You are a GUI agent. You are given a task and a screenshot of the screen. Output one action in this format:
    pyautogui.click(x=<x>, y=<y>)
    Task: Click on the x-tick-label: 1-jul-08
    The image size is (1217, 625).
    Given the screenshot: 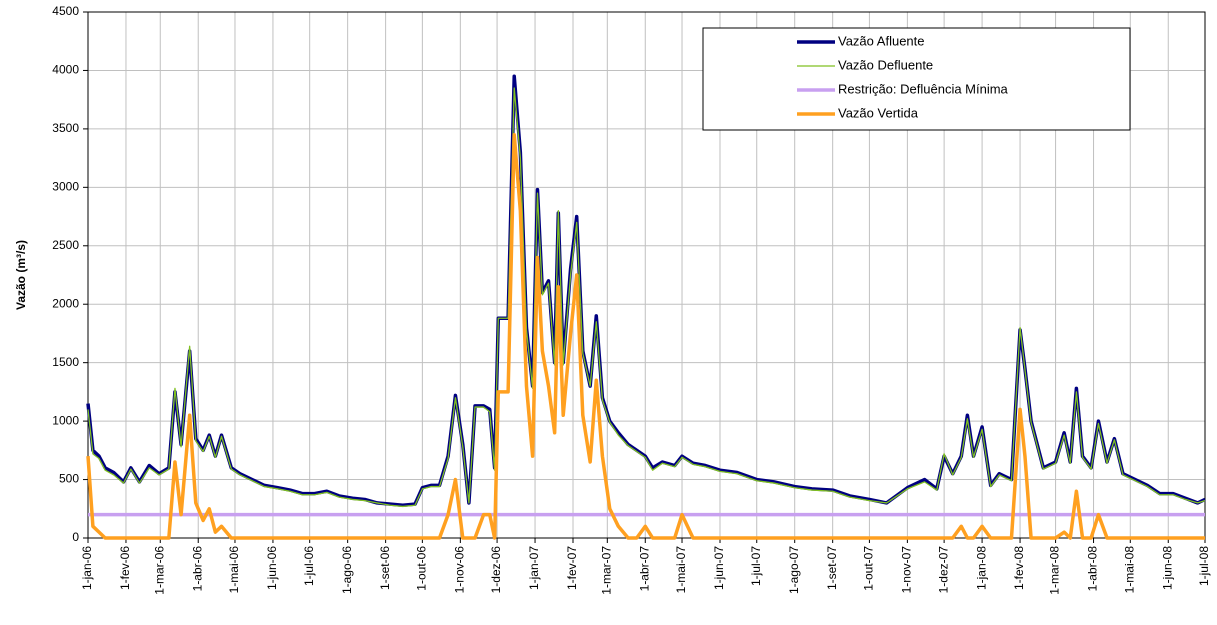 What is the action you would take?
    pyautogui.click(x=1204, y=566)
    